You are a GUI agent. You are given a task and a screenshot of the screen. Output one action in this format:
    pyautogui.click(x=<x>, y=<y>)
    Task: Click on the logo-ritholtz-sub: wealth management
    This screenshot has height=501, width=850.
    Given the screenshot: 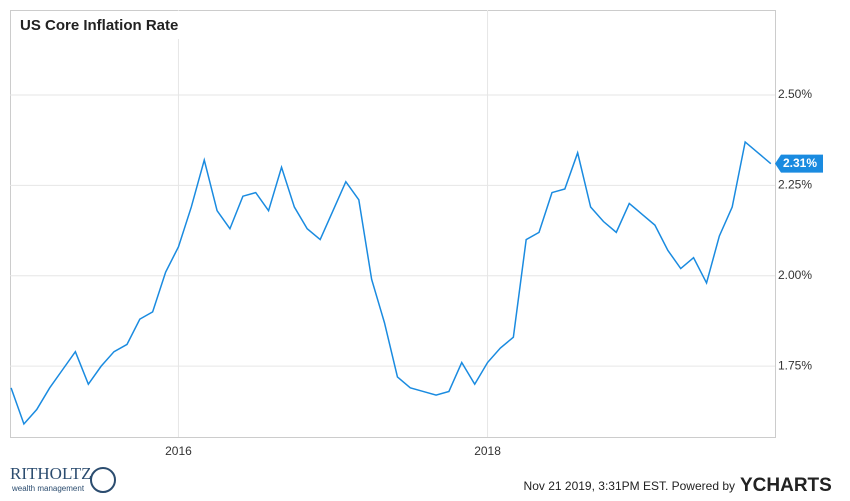 What is the action you would take?
    pyautogui.click(x=48, y=488)
    